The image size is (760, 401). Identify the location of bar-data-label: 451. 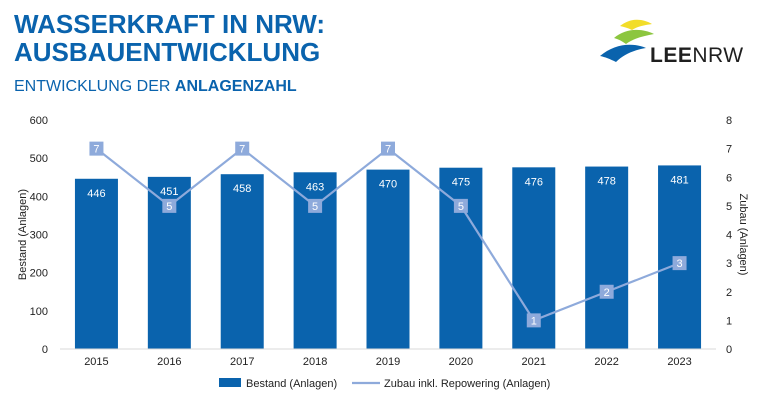
(169, 192).